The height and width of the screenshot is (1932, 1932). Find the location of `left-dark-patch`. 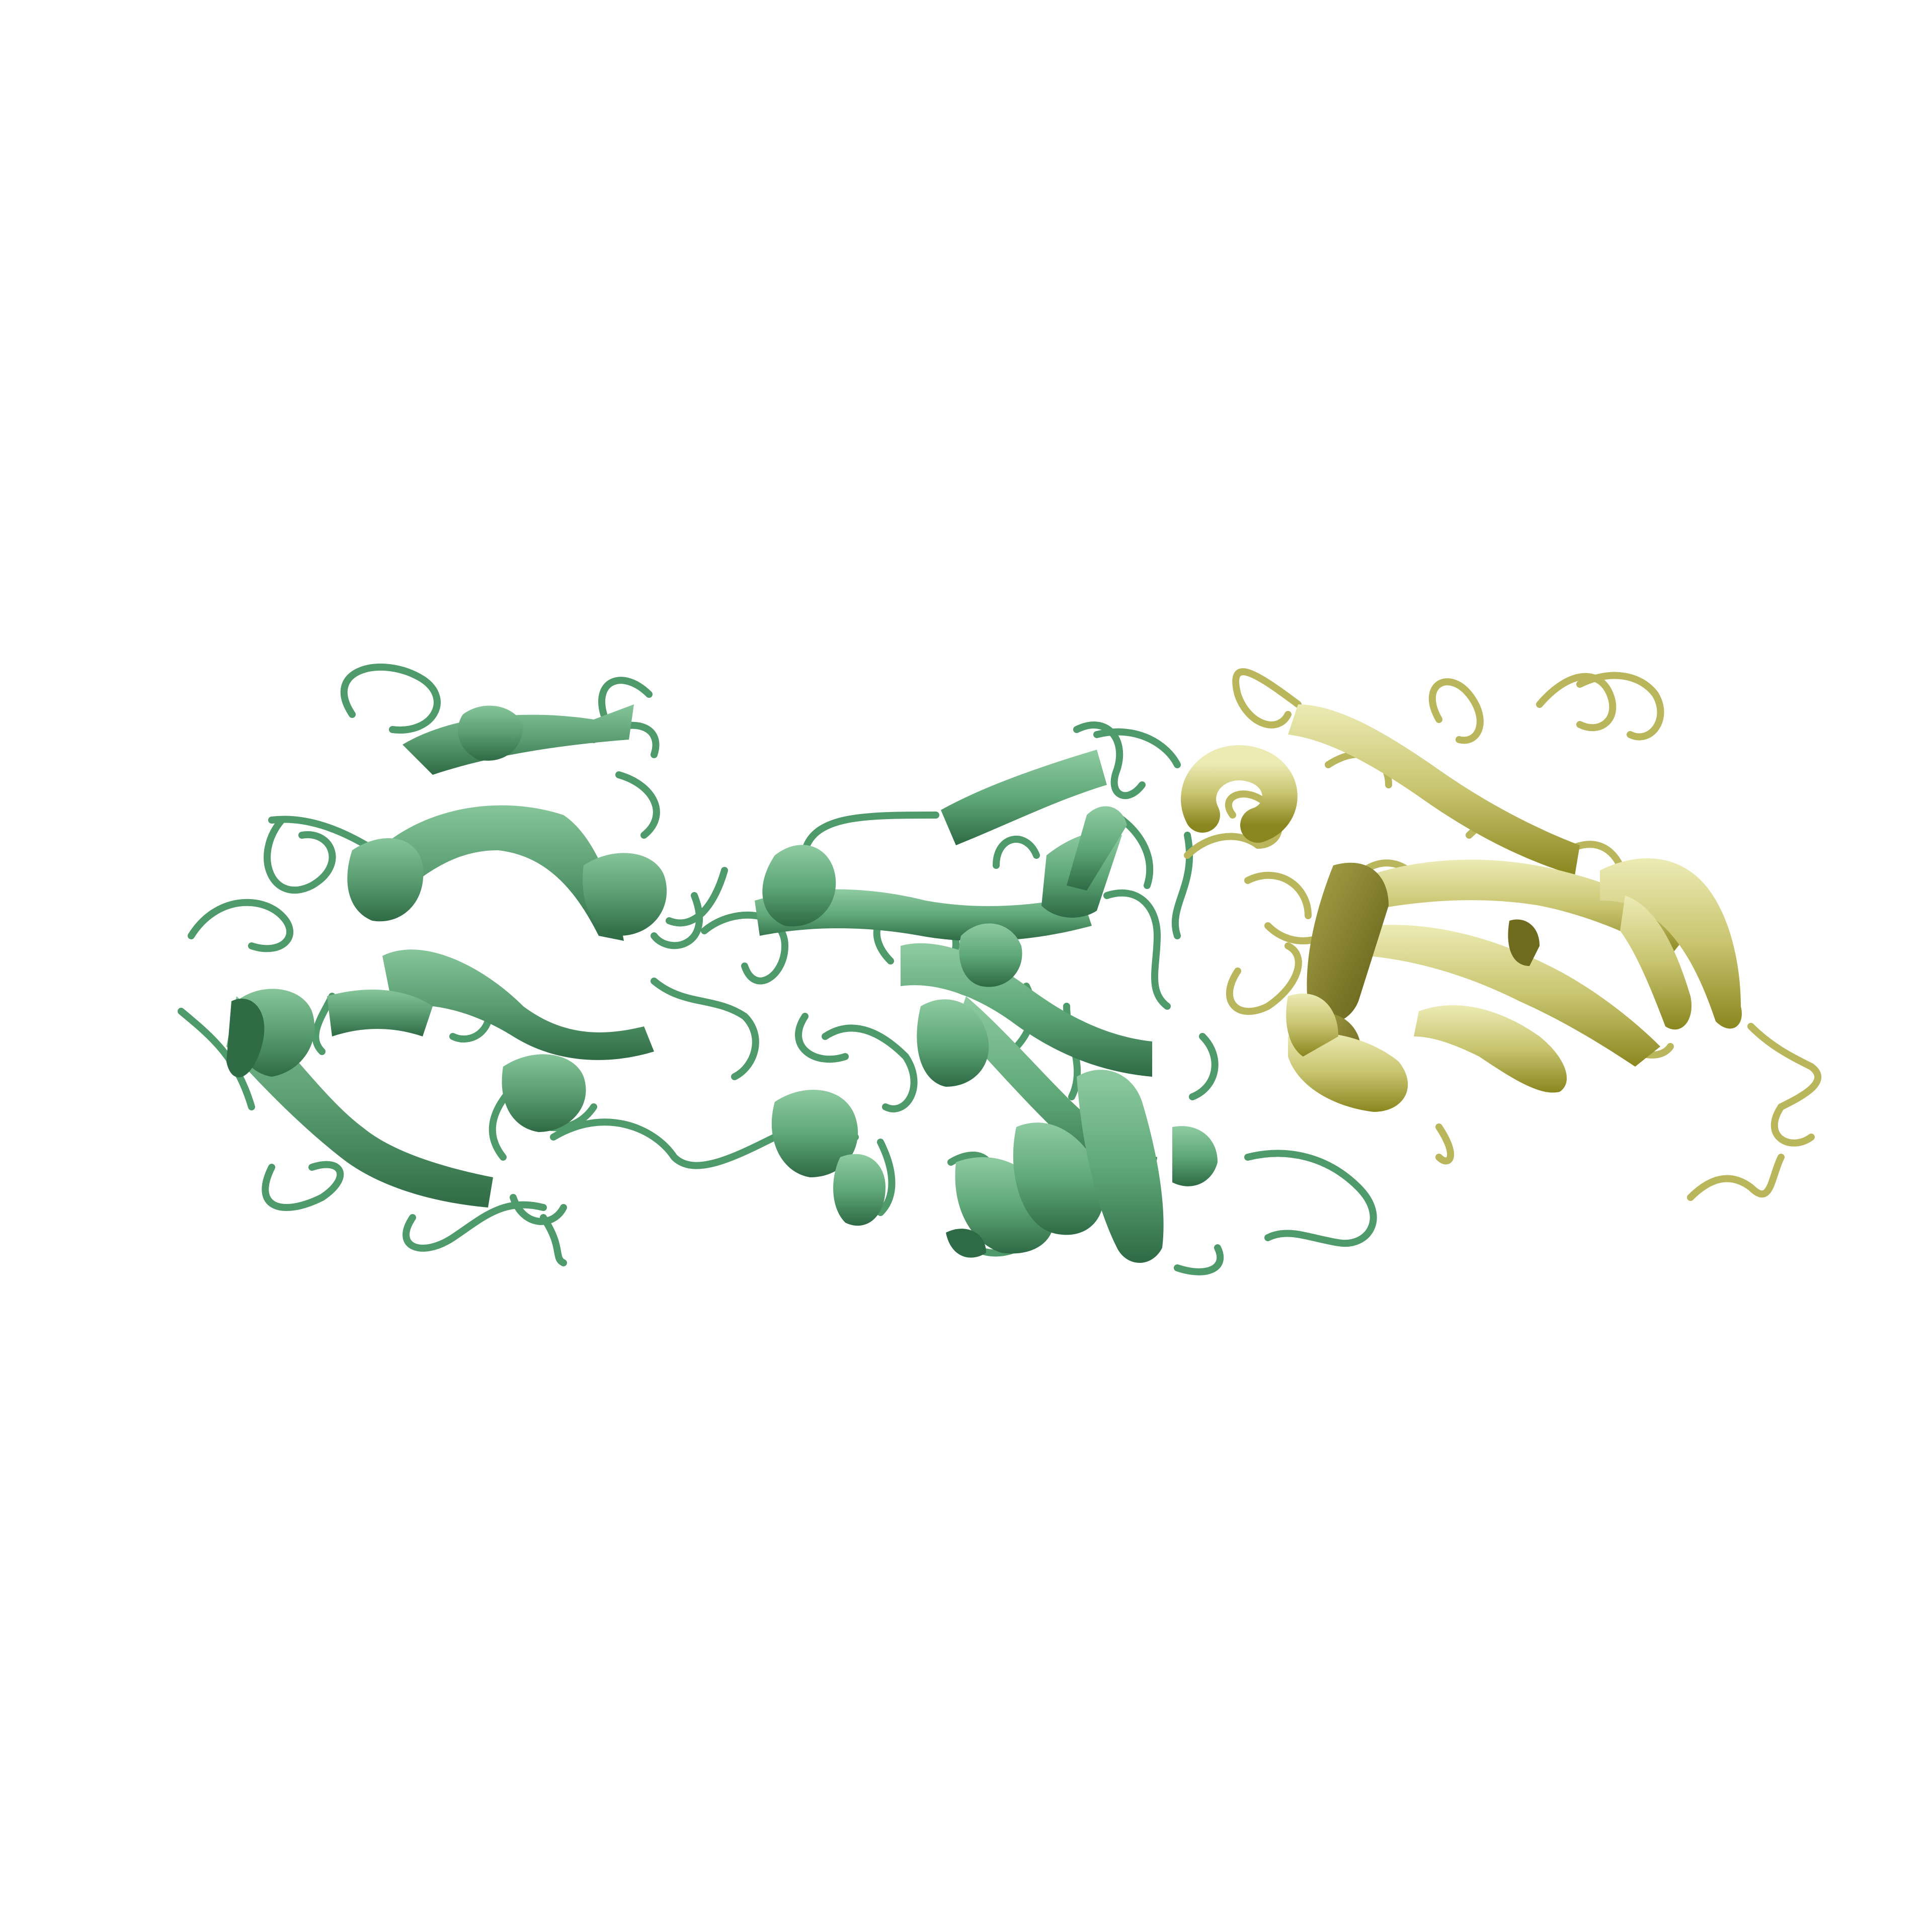

left-dark-patch is located at coordinates (246, 1038).